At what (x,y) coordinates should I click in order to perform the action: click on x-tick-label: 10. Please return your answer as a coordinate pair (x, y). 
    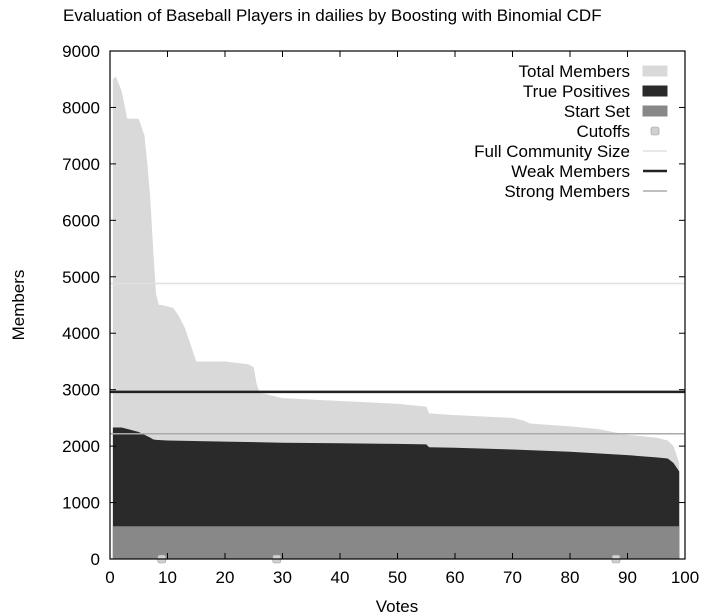
    Looking at the image, I should click on (167, 577).